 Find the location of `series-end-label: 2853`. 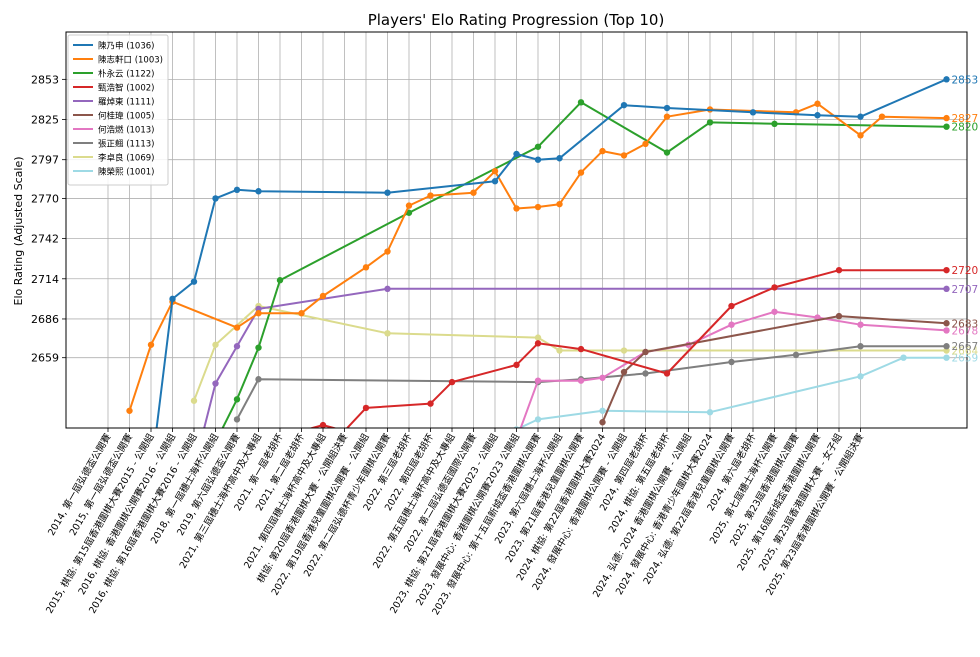

series-end-label: 2853 is located at coordinates (965, 80).